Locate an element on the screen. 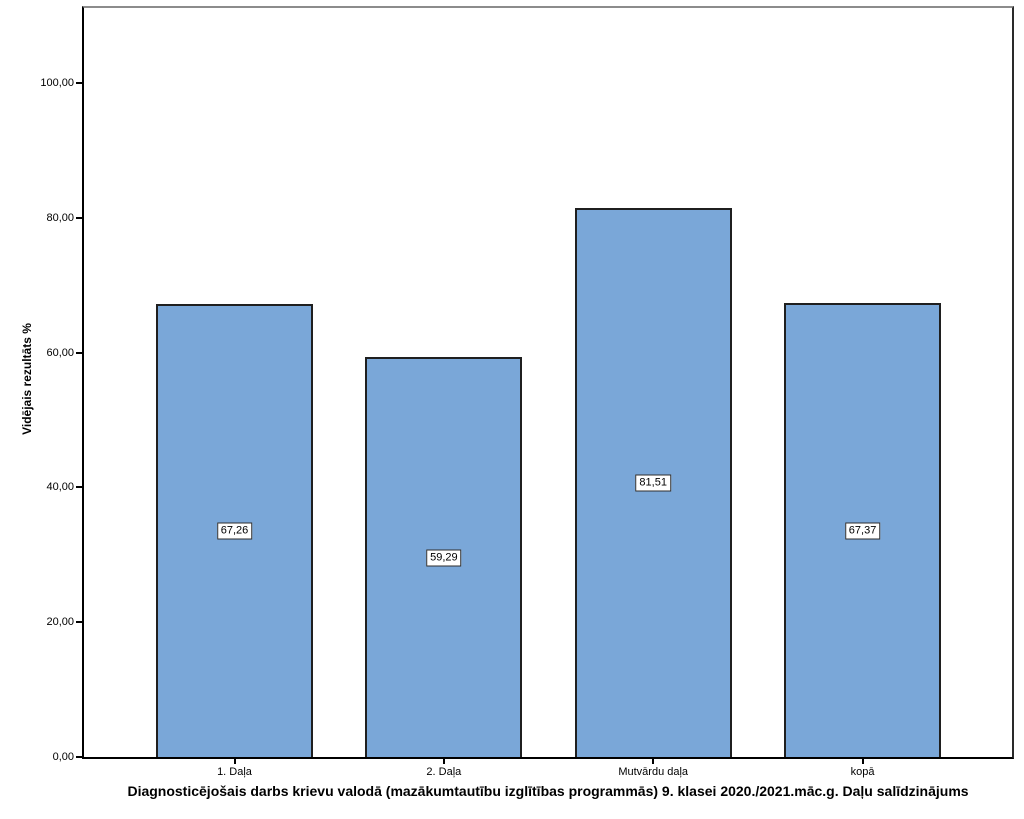 This screenshot has width=1024, height=819. y-tick-label: 80,00 is located at coordinates (60, 217).